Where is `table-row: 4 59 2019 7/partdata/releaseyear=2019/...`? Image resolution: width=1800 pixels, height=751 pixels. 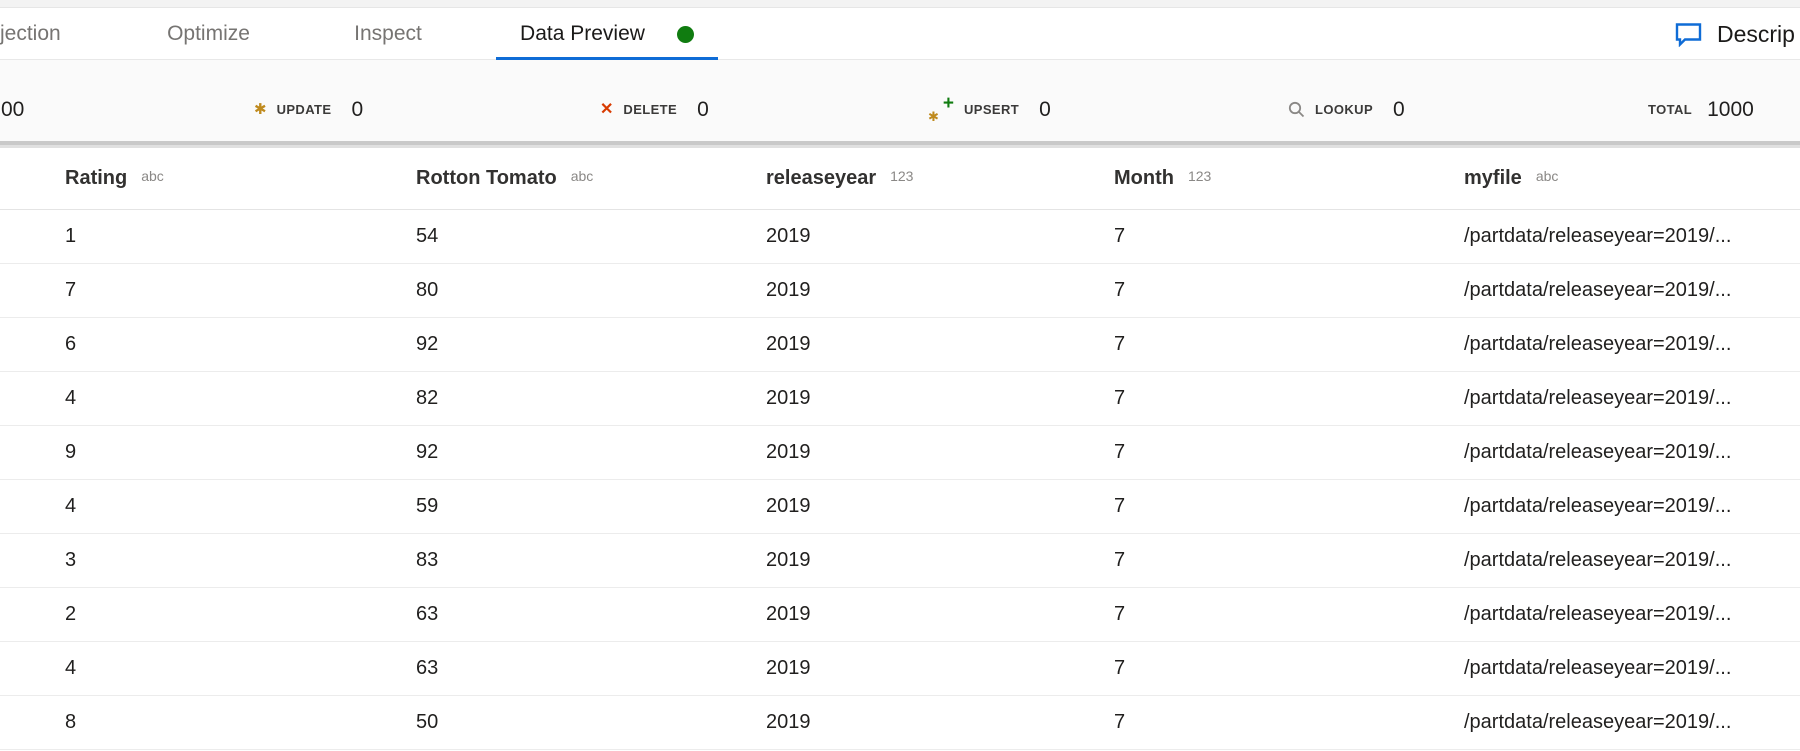
table-row: 4 59 2019 7/partdata/releaseyear=2019/... is located at coordinates (900, 507).